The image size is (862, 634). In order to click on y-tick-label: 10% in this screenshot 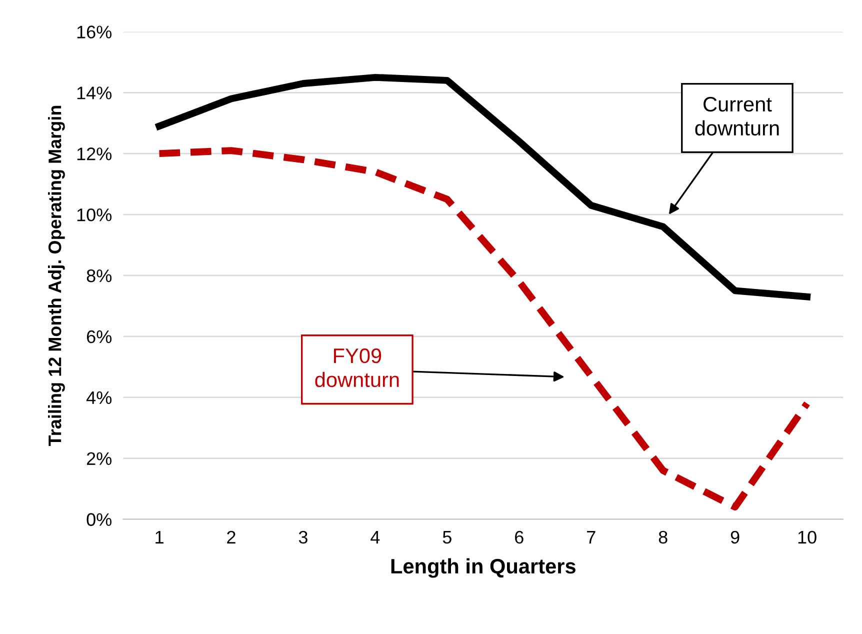, I will do `click(94, 215)`.